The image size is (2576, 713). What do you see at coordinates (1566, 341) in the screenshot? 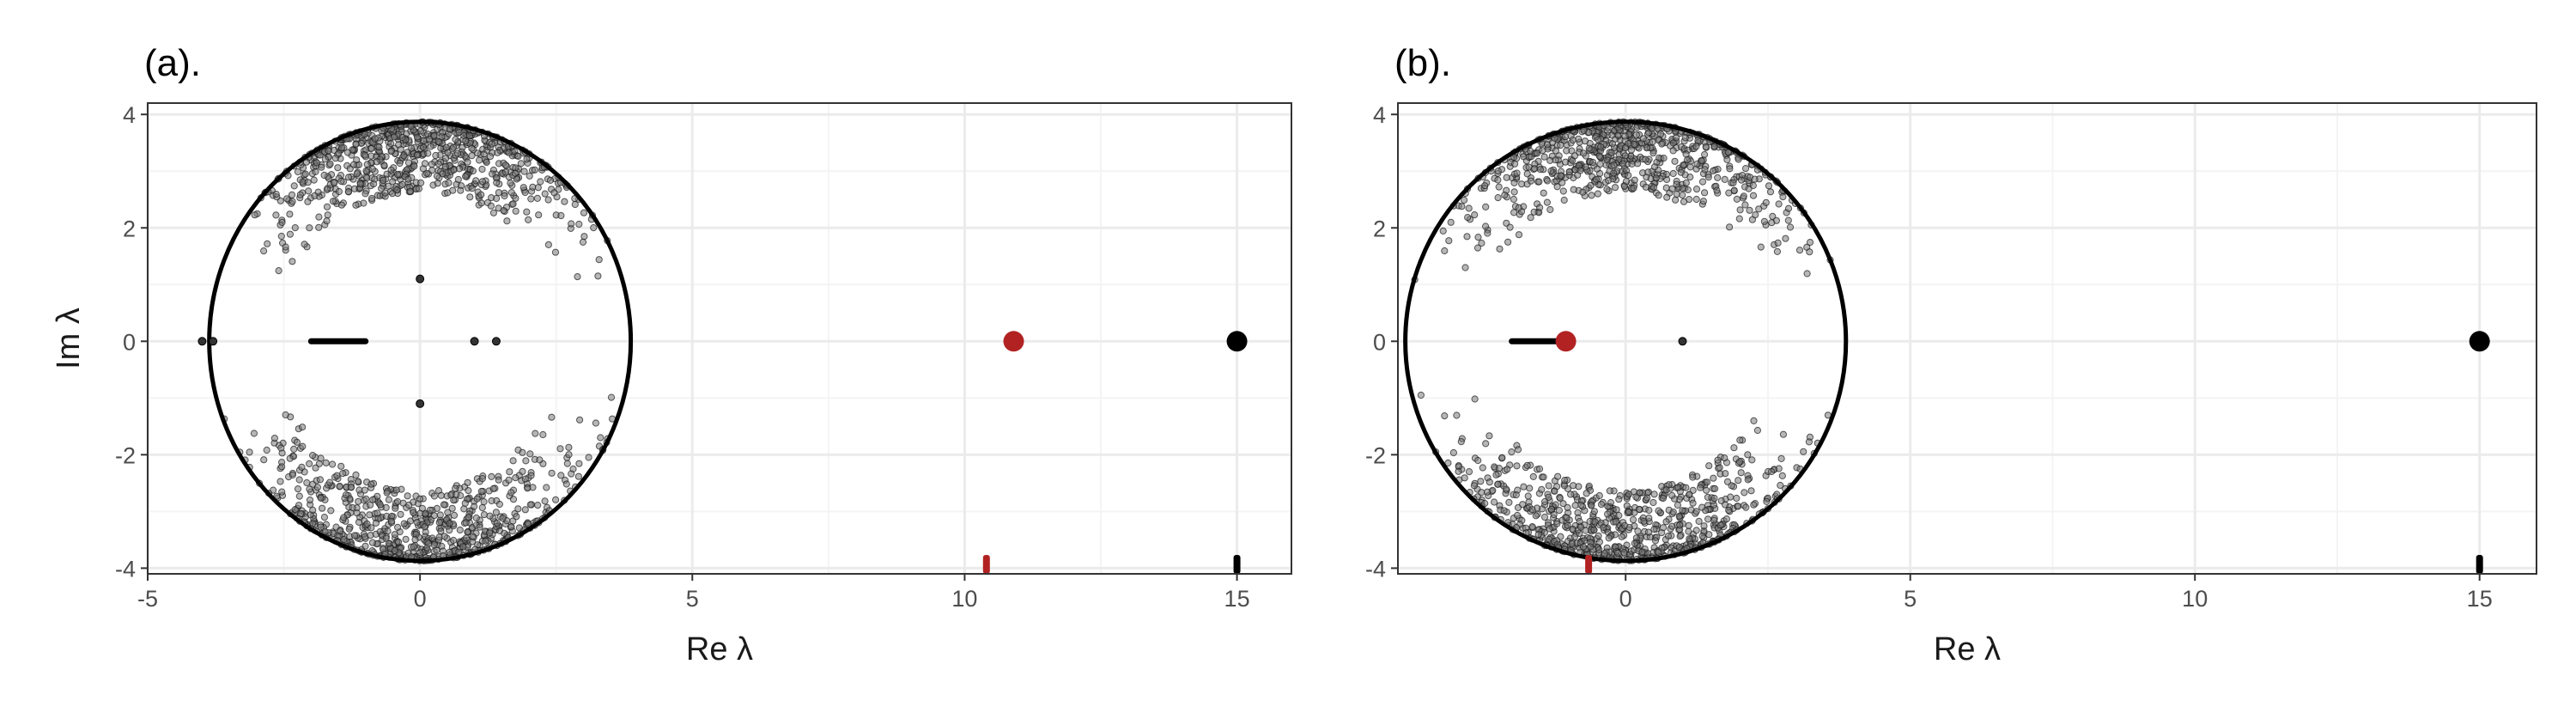
I see `outlier-red-point` at bounding box center [1566, 341].